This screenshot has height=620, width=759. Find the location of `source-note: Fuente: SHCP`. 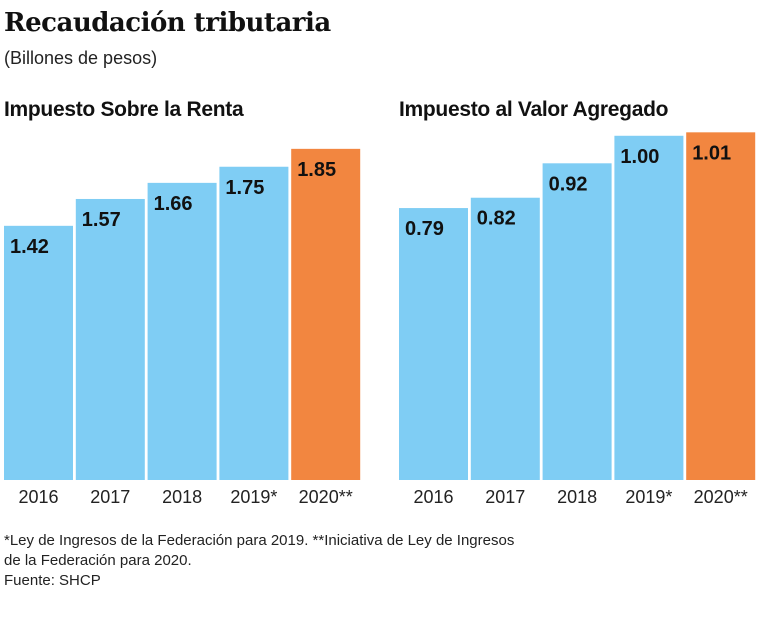

source-note: Fuente: SHCP is located at coordinates (52, 580).